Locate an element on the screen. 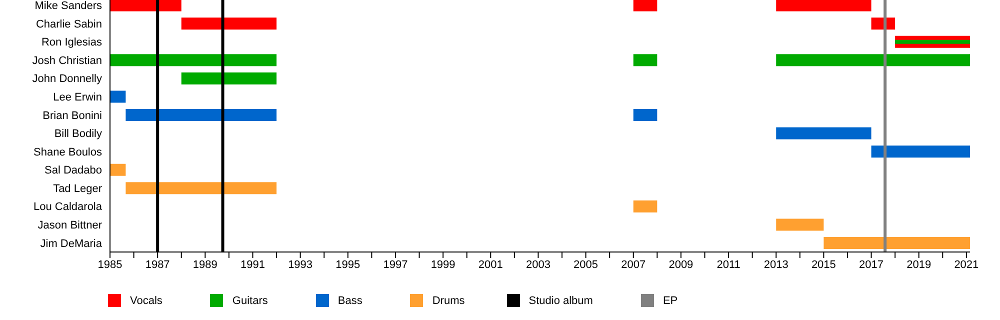  x-tick-label: 2005 is located at coordinates (586, 264).